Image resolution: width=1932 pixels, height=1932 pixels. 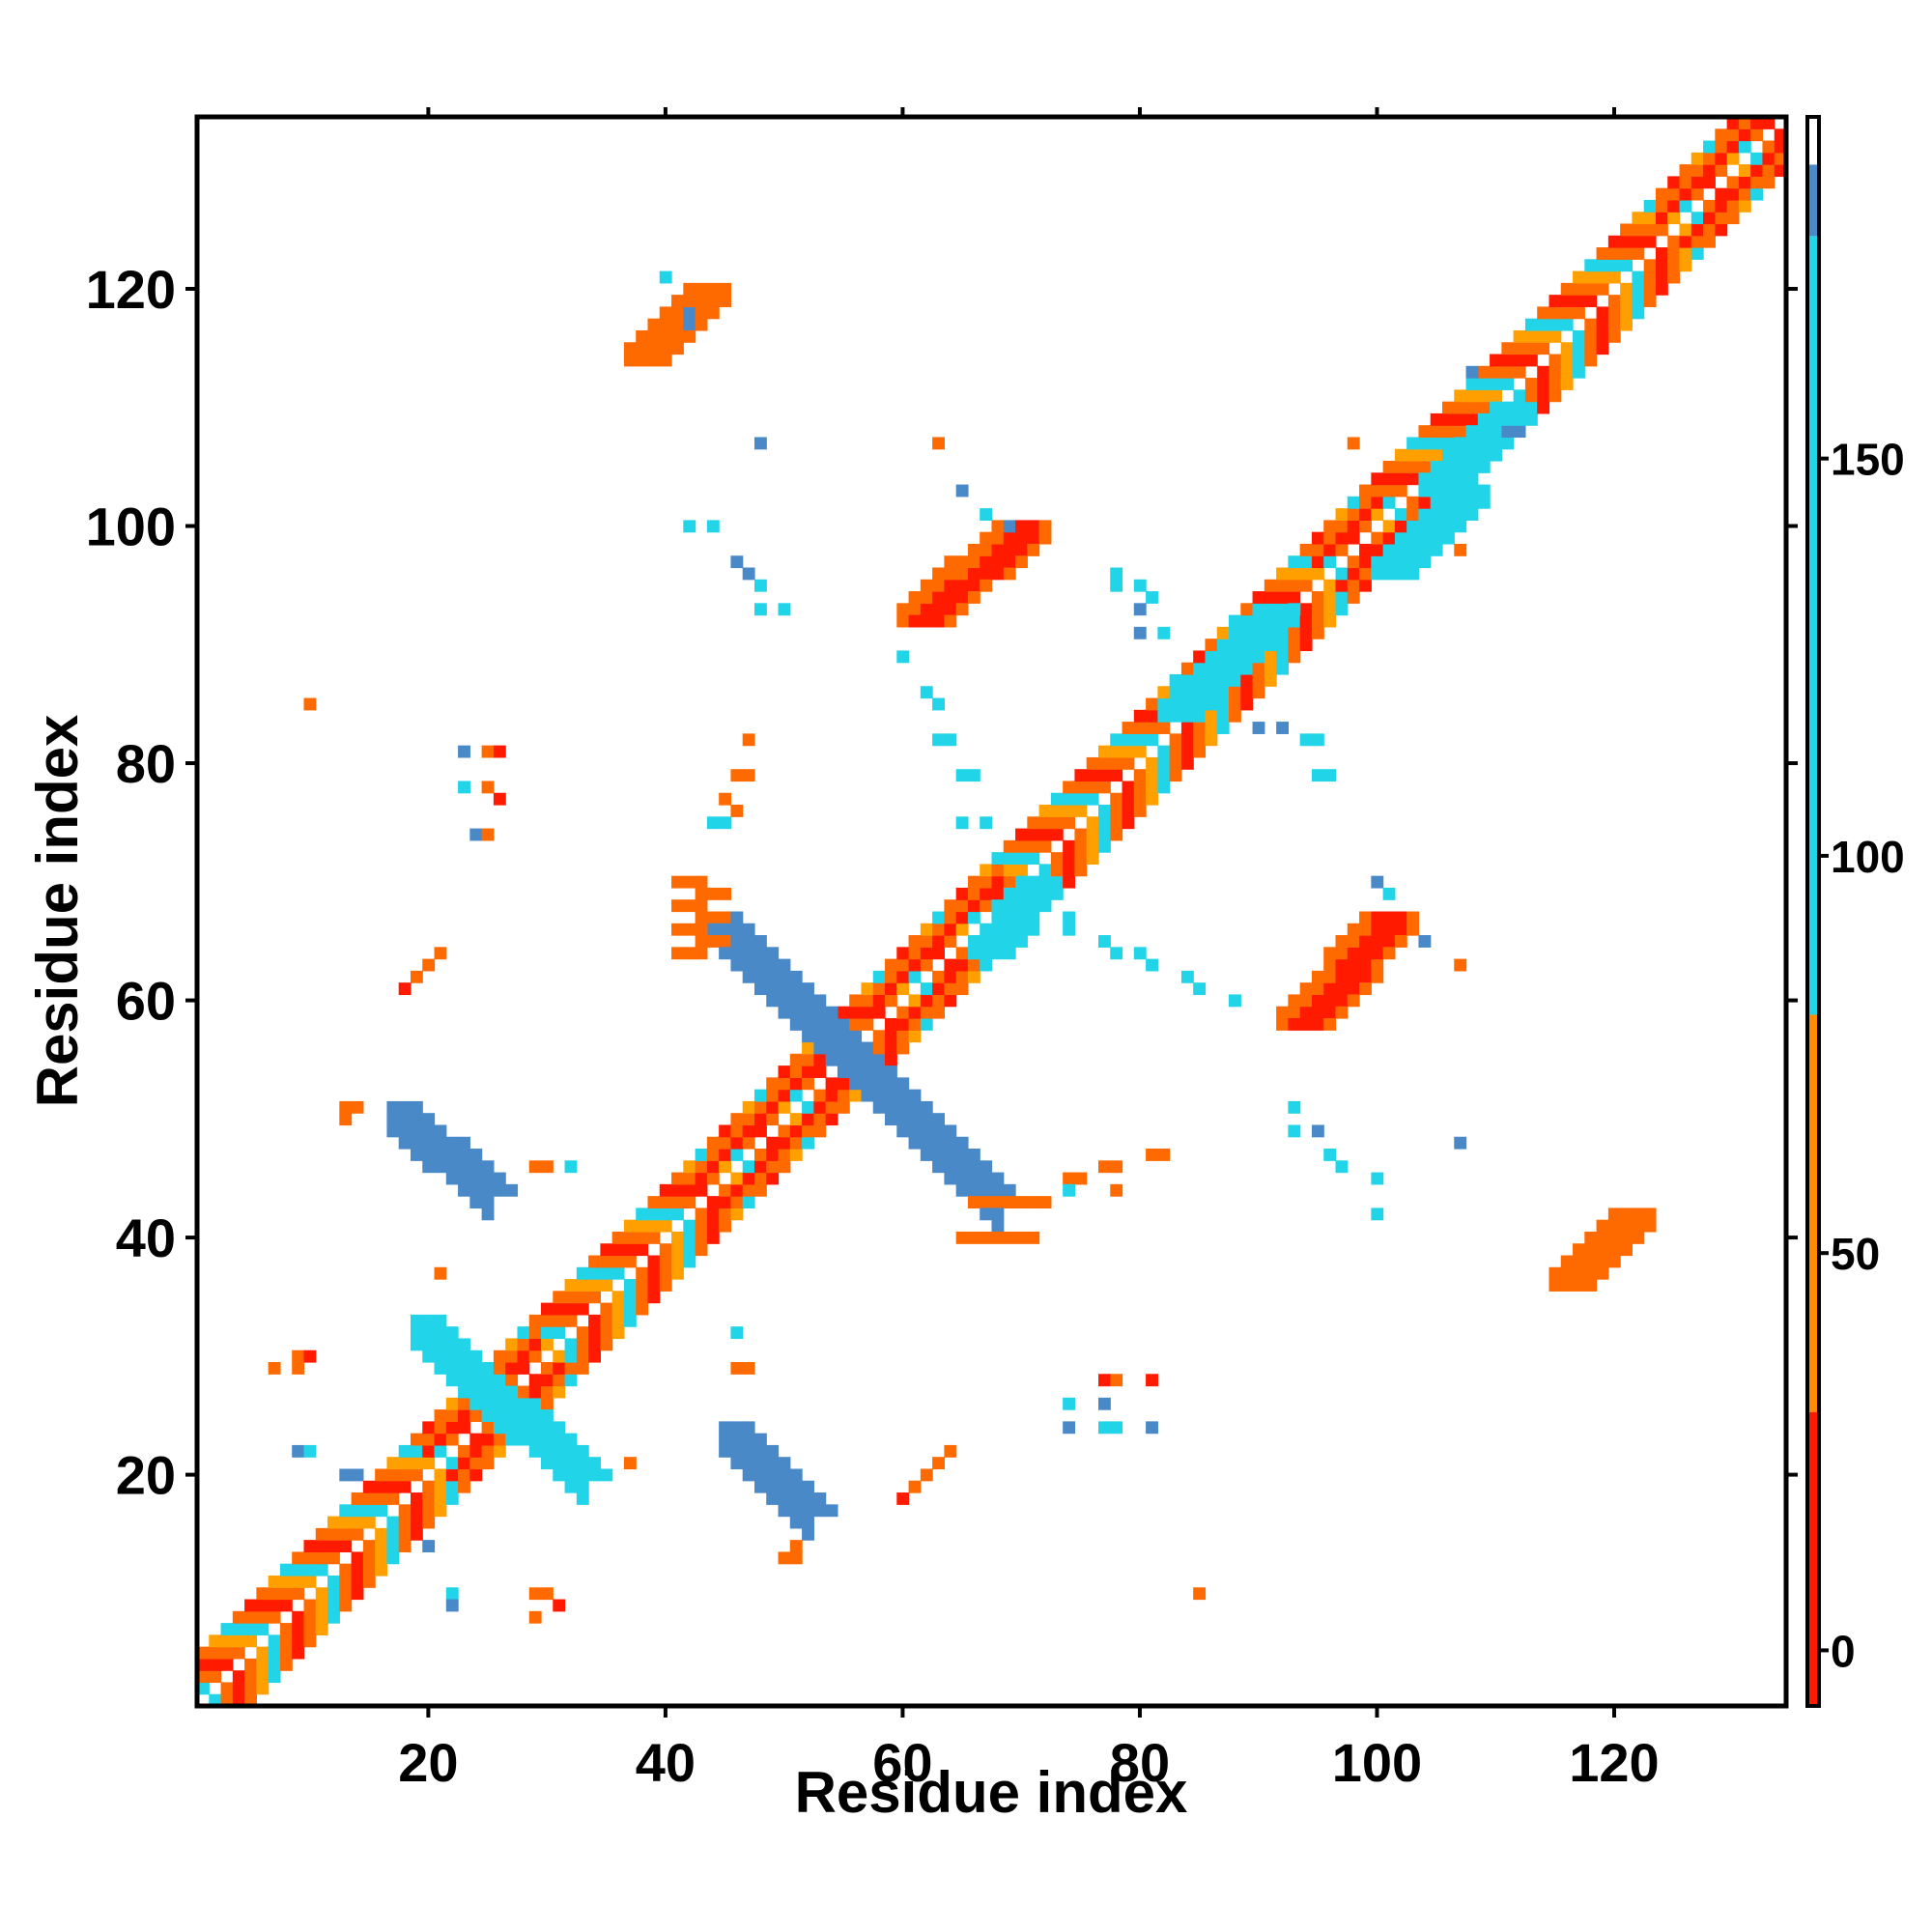 I want to click on y-tick-label: 120, so click(x=131, y=289).